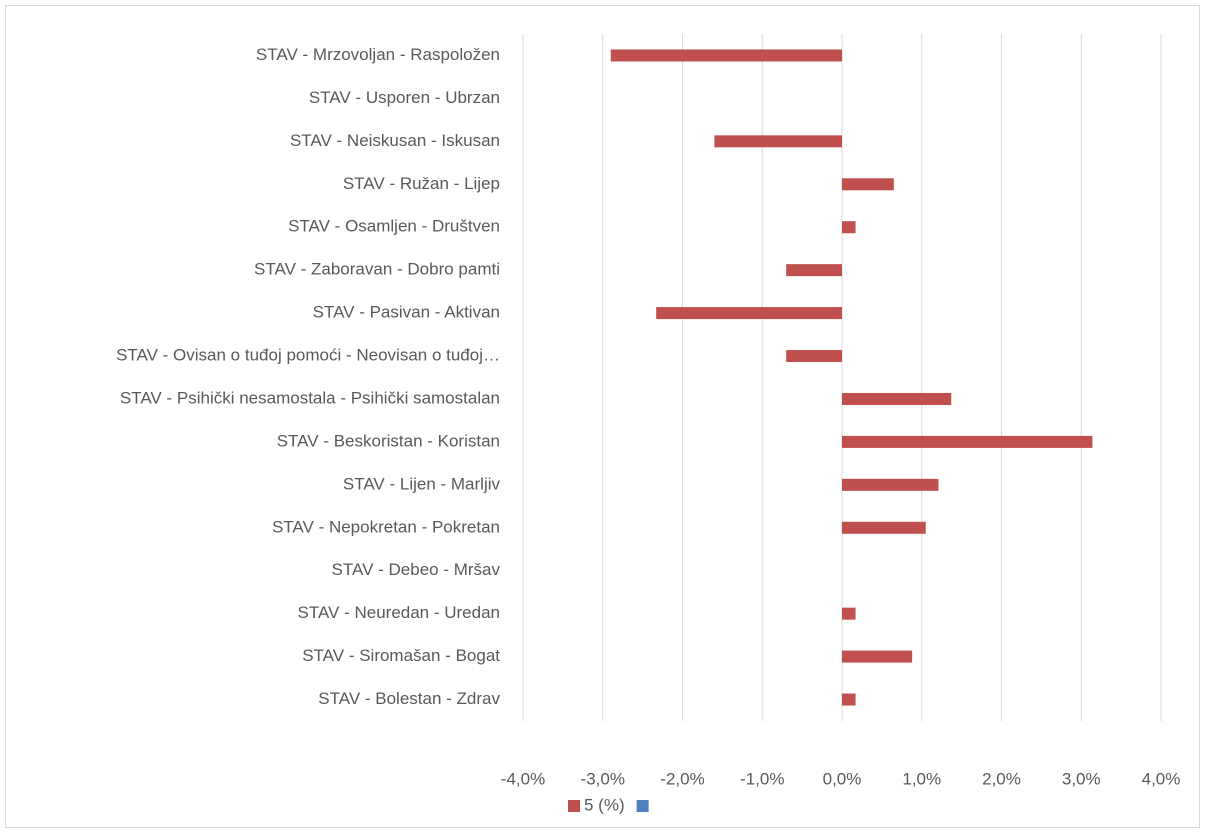 The image size is (1205, 834). What do you see at coordinates (604, 804) in the screenshot?
I see `legend-label: 5 (%)` at bounding box center [604, 804].